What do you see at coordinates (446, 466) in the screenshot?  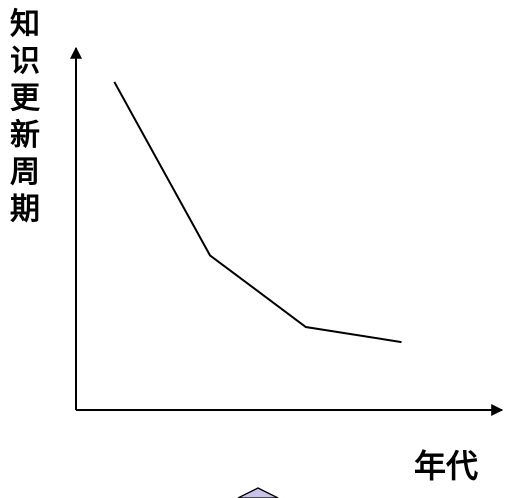 I see `x-axis-label: 年代` at bounding box center [446, 466].